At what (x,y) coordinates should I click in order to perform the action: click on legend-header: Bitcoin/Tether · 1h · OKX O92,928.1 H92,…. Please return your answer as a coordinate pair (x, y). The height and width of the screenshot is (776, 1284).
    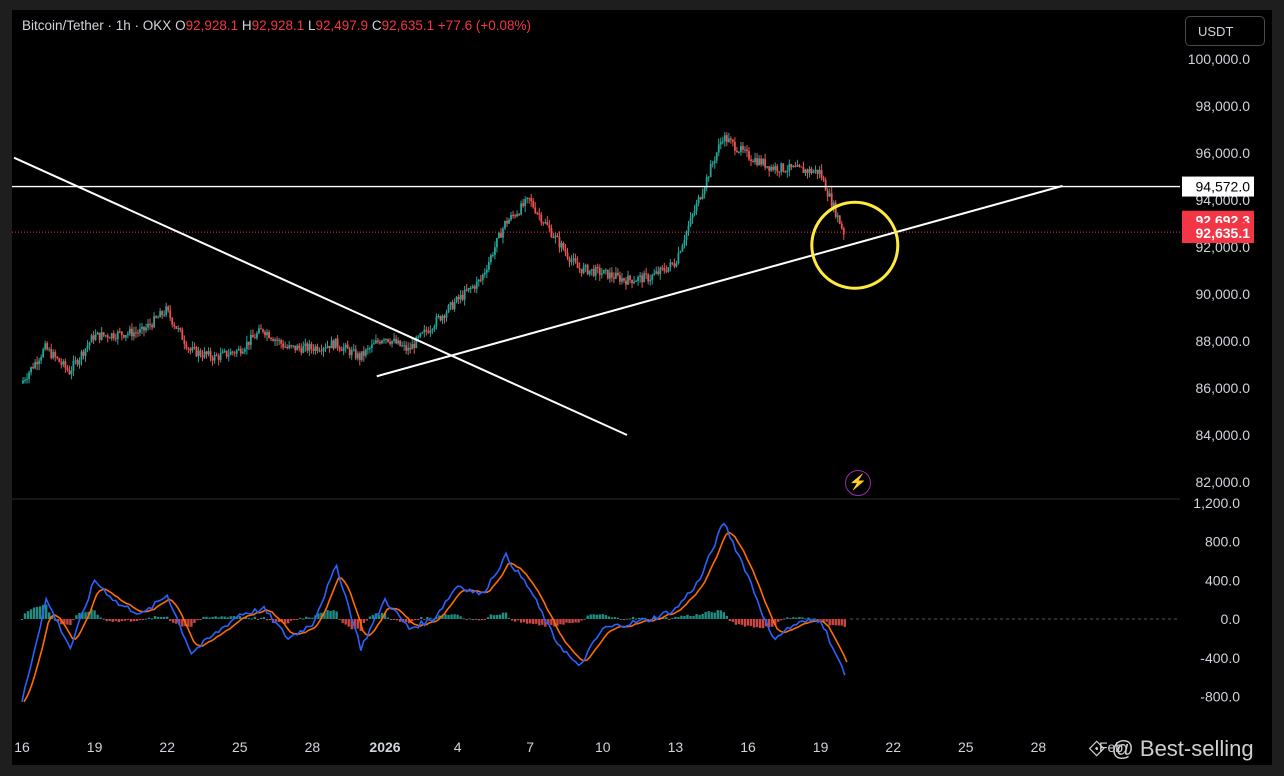
    Looking at the image, I should click on (276, 25).